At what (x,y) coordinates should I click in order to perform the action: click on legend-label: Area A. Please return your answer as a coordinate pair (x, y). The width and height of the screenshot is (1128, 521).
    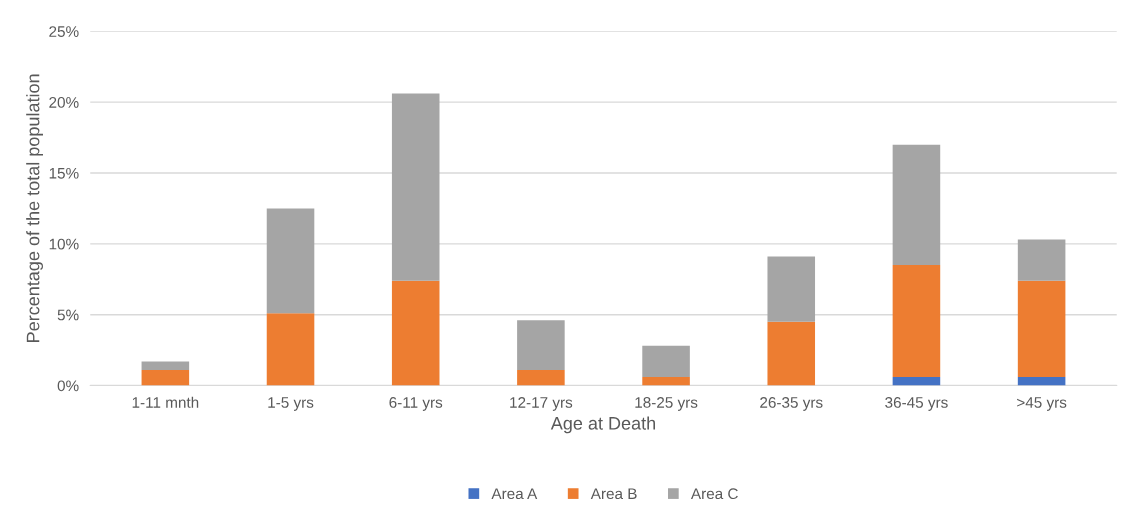
    Looking at the image, I should click on (514, 494).